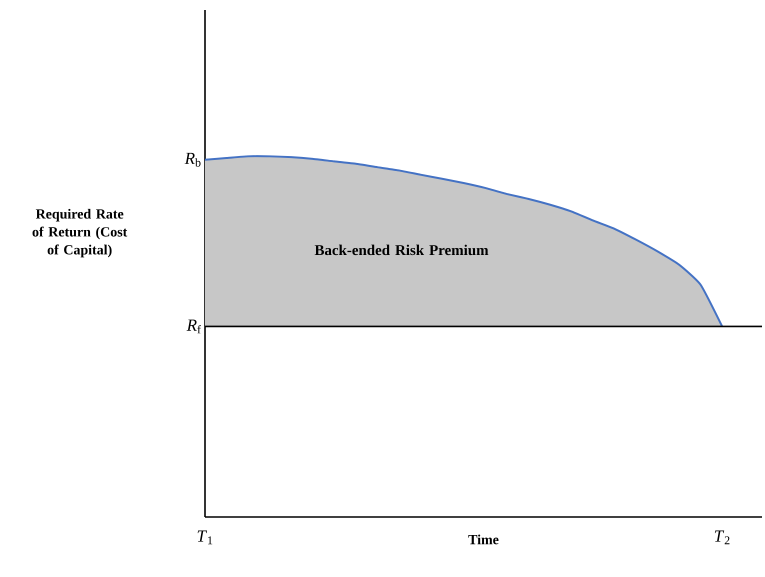  Describe the element at coordinates (401, 250) in the screenshot. I see `annotation: Back-ended Risk Premium` at that location.